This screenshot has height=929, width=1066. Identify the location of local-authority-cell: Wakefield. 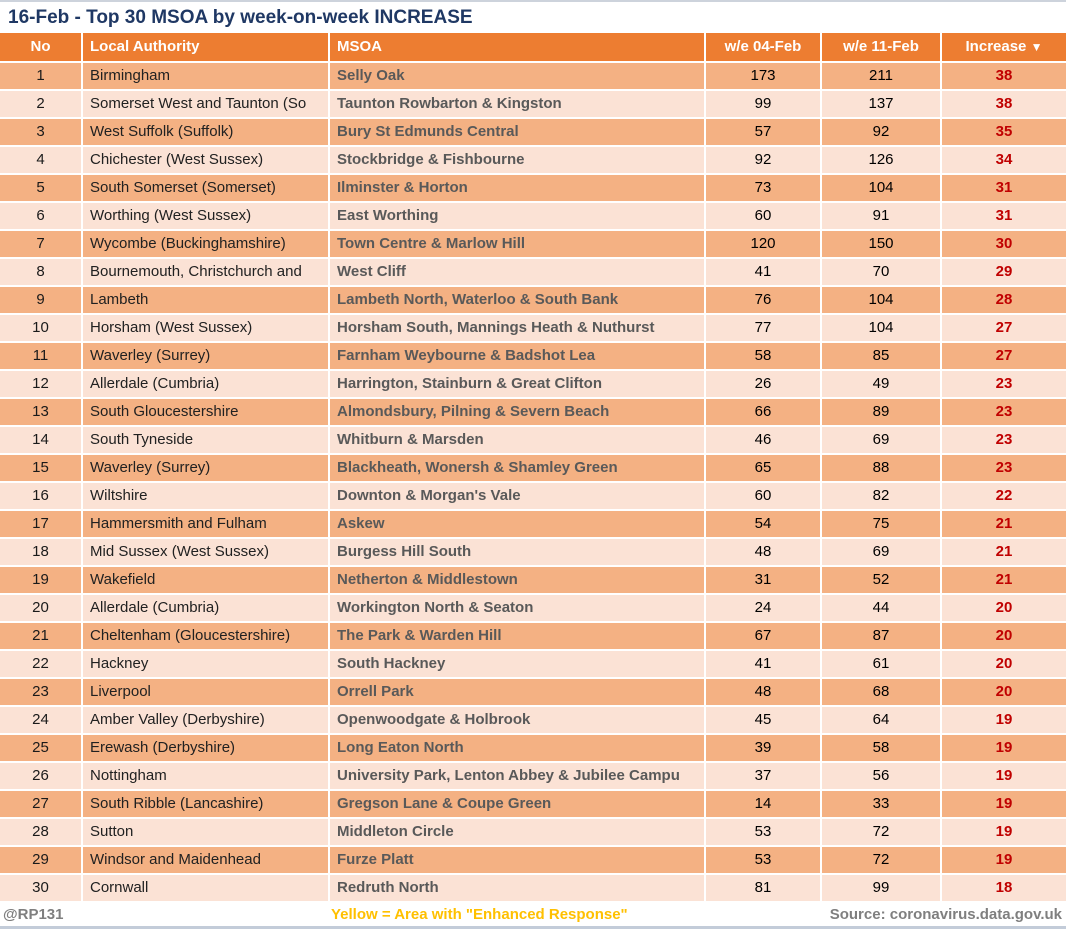
(206, 581).